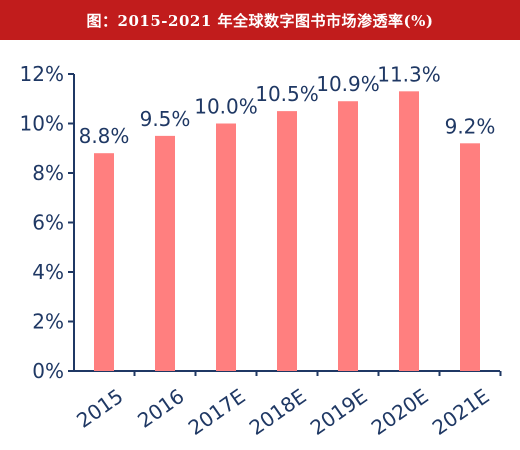 This screenshot has height=450, width=520. What do you see at coordinates (48, 371) in the screenshot?
I see `y-tick-label: 0%` at bounding box center [48, 371].